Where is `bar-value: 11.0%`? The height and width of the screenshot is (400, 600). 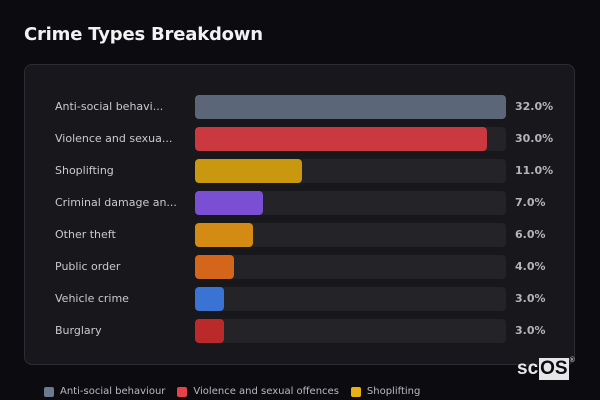 bar-value: 11.0% is located at coordinates (534, 170).